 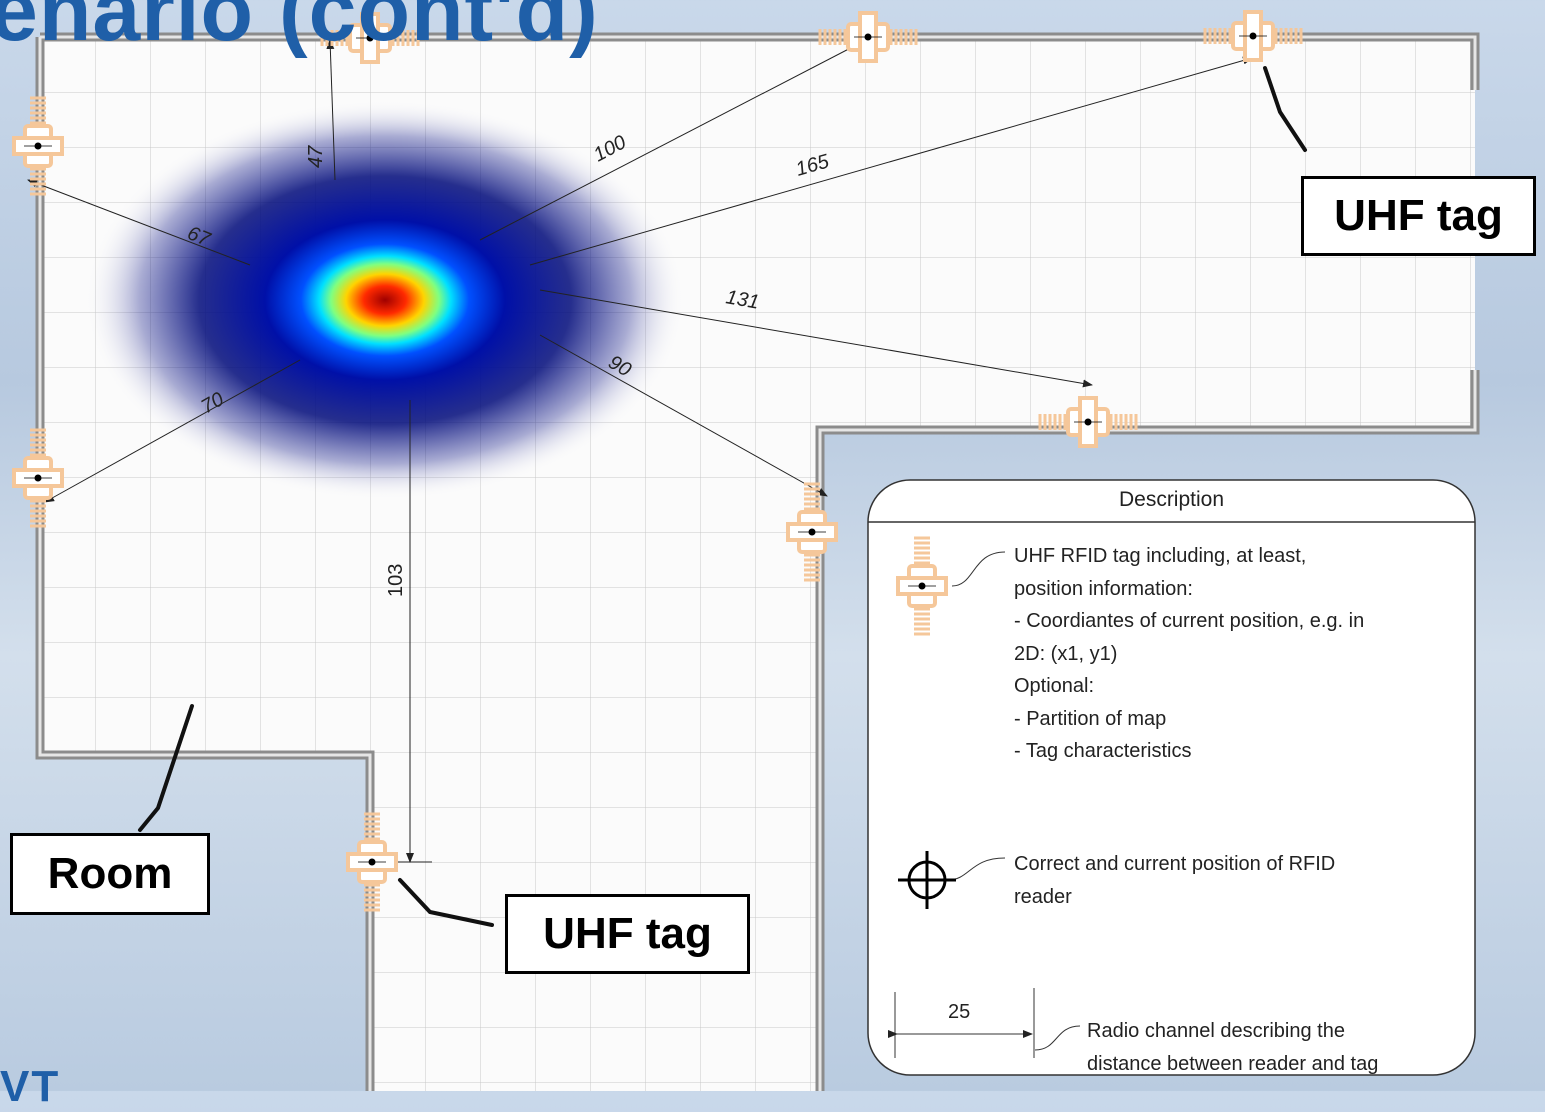 What do you see at coordinates (1216, 1031) in the screenshot?
I see `legend-channel-line: Radio channel describing the` at bounding box center [1216, 1031].